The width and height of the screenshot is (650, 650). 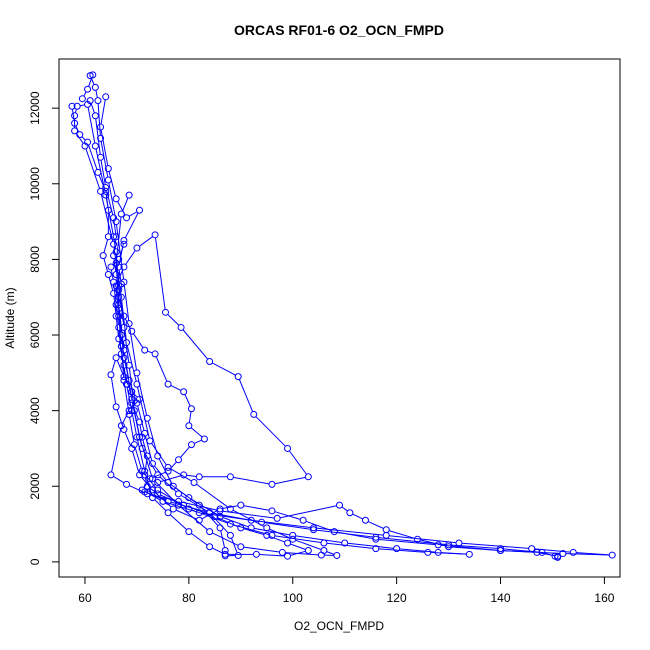 What do you see at coordinates (35, 486) in the screenshot?
I see `y-tick-label: 2000` at bounding box center [35, 486].